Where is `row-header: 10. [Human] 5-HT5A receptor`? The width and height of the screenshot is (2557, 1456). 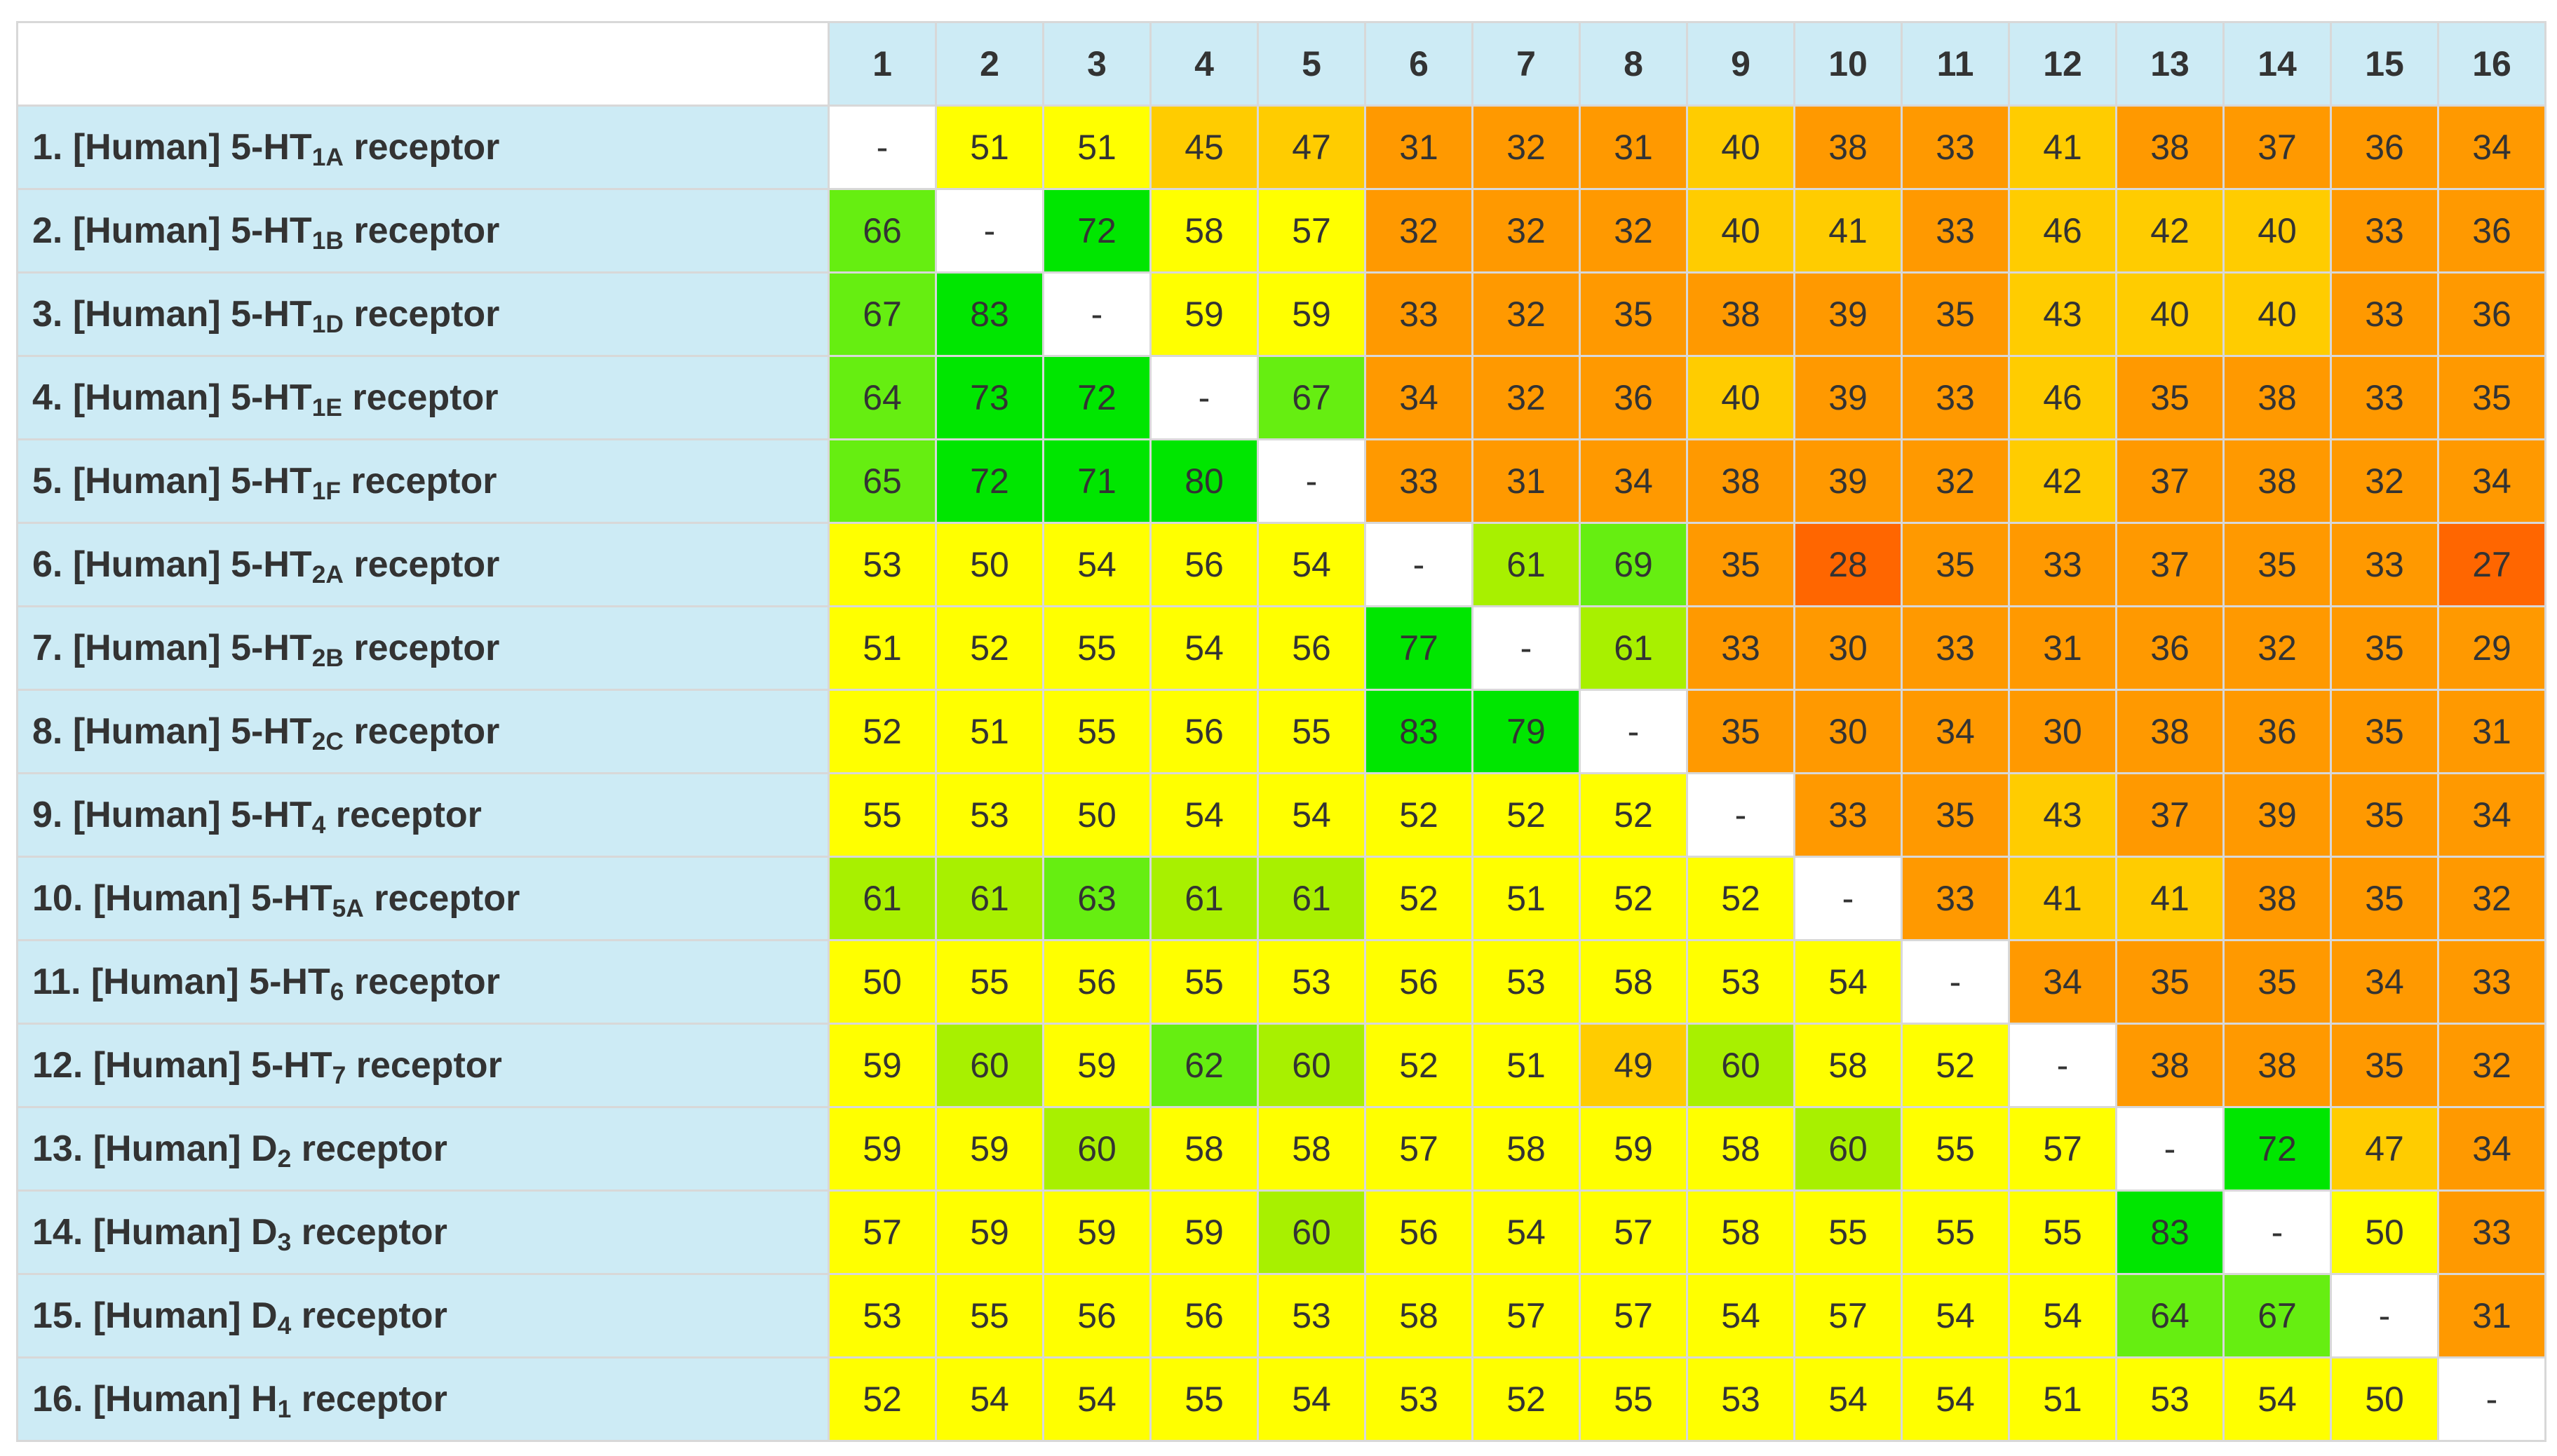
row-header: 10. [Human] 5-HT5A receptor is located at coordinates (423, 898).